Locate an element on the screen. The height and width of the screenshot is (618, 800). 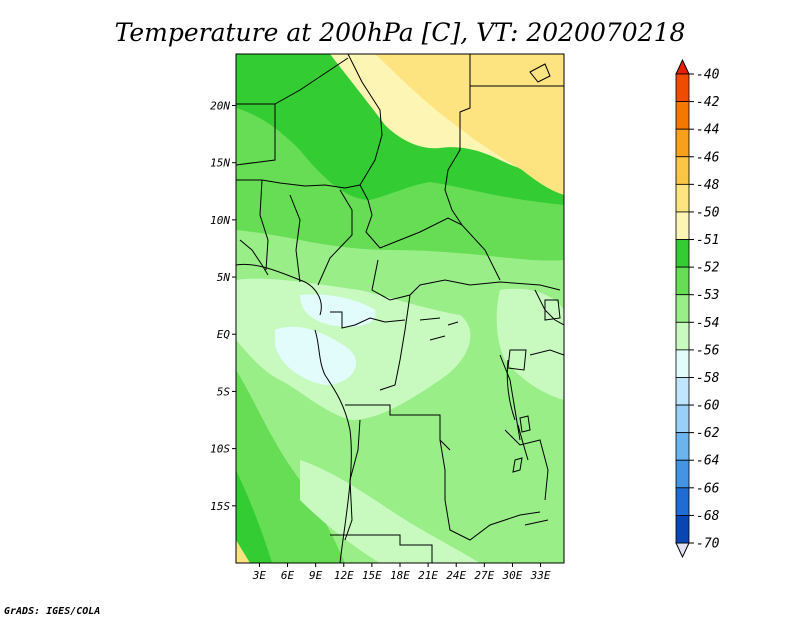
y-tick-label: 15N is located at coordinates (220, 163).